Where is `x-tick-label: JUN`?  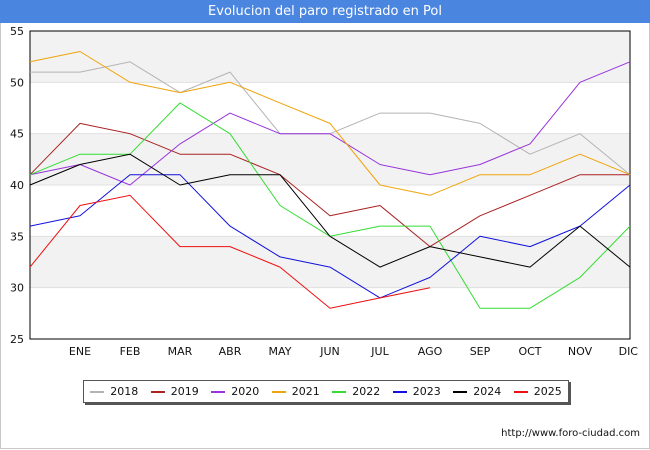
x-tick-label: JUN is located at coordinates (329, 351).